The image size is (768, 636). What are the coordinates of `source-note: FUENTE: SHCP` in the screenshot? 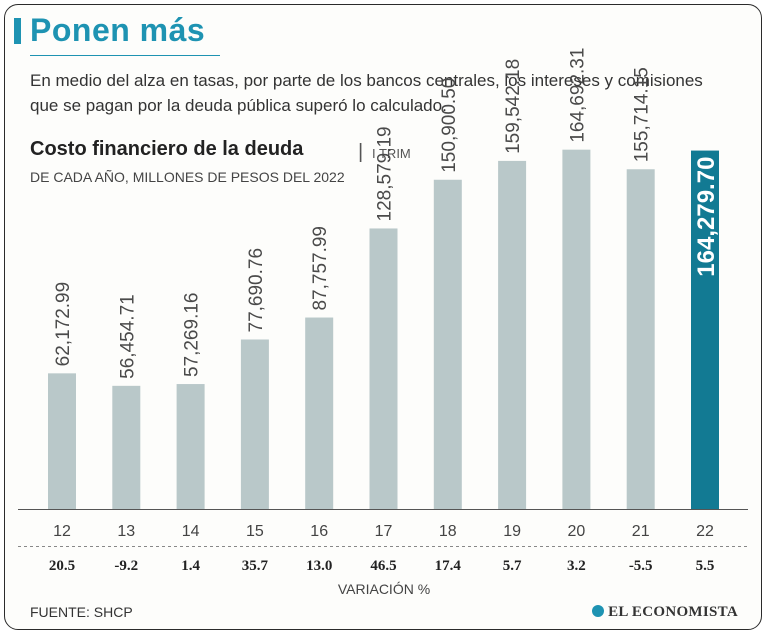 It's located at (81, 612).